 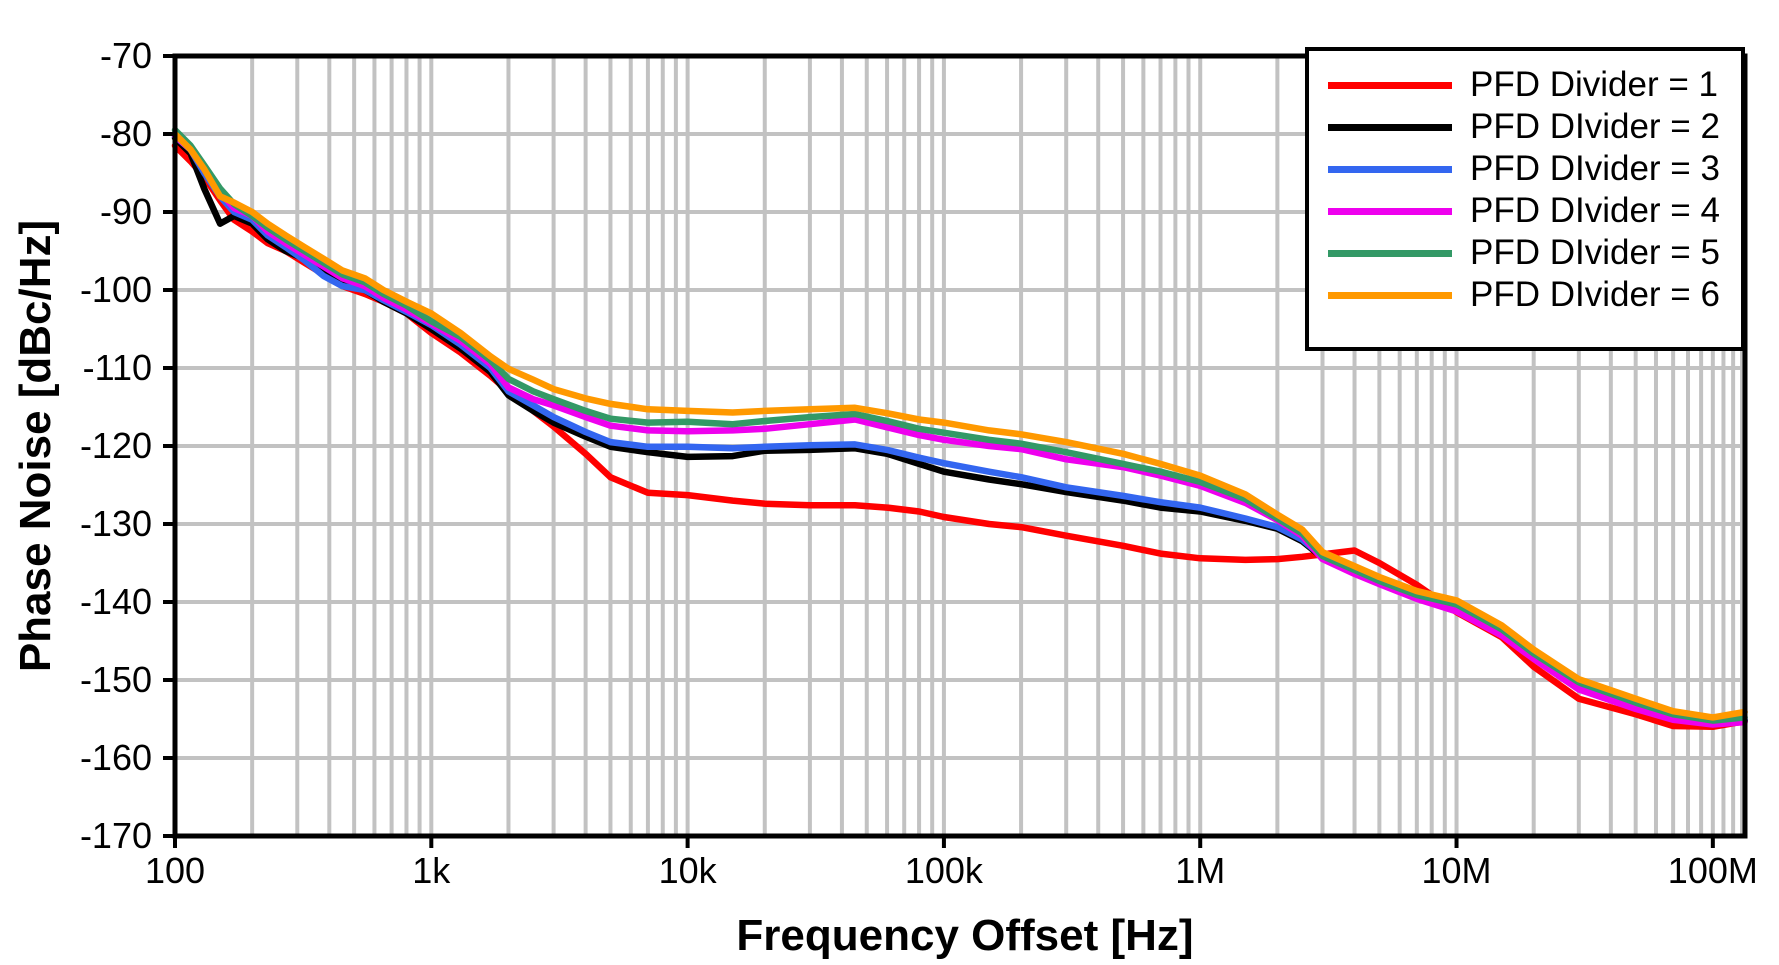 I want to click on y-tick-label: -140, so click(x=115, y=601).